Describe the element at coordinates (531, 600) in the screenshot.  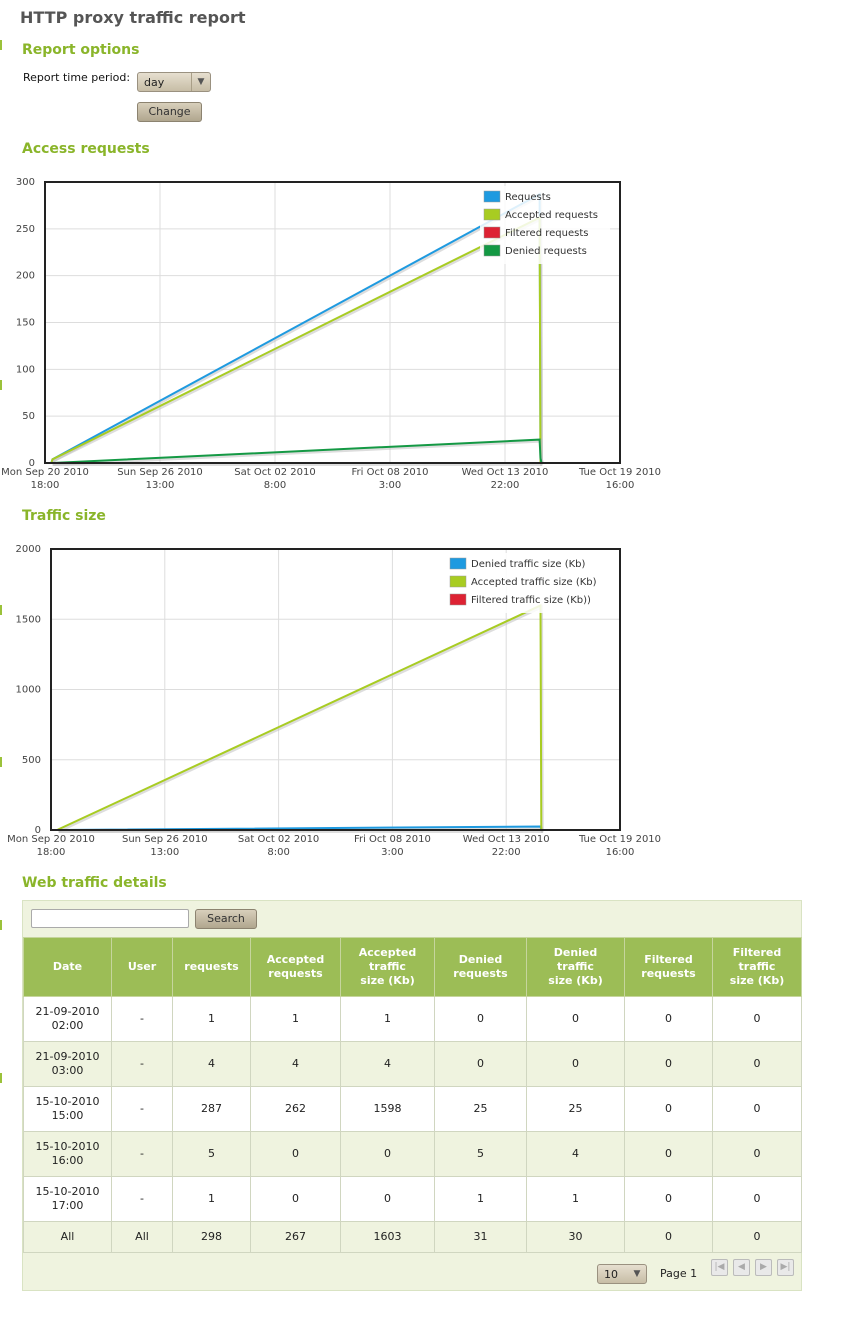
I see `legend-label: Filtered traffic size (Kb))` at that location.